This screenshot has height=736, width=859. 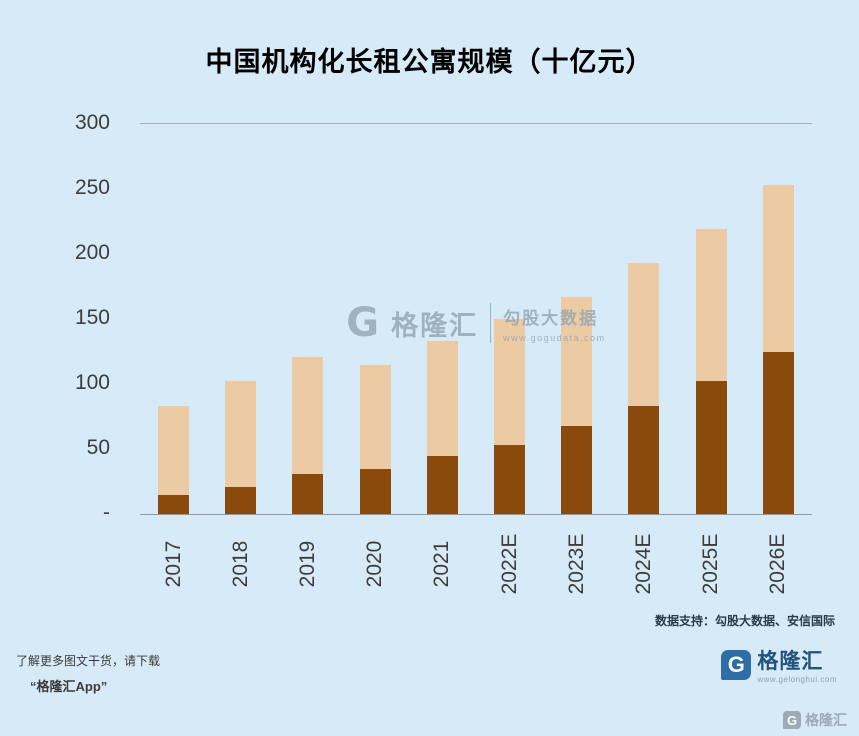 I want to click on x-tick-label: 2025E, so click(x=711, y=564).